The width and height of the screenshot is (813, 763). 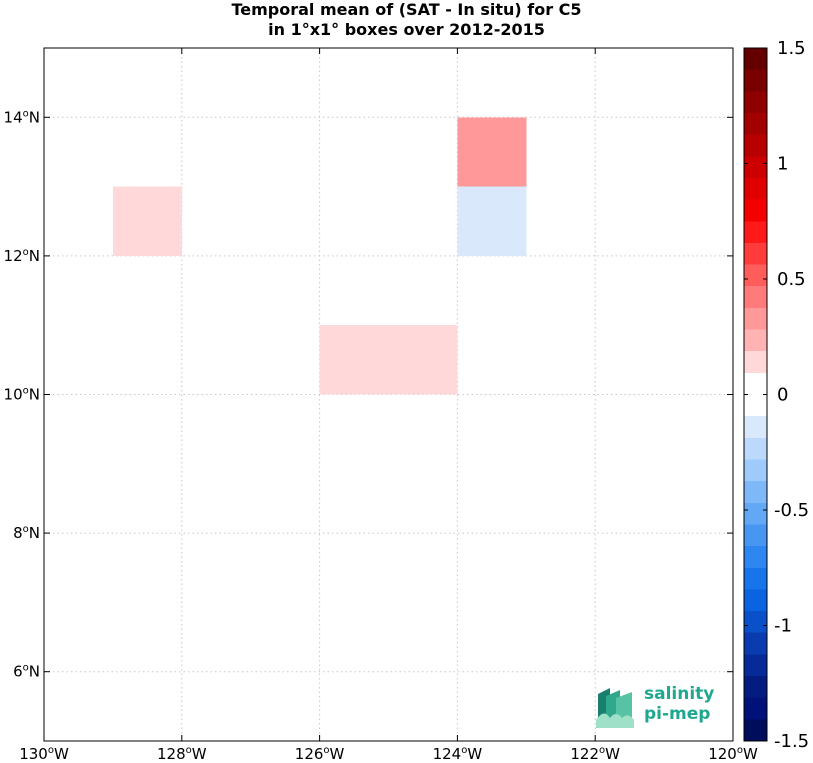 I want to click on x-tick-label: 130oW, so click(x=44, y=754).